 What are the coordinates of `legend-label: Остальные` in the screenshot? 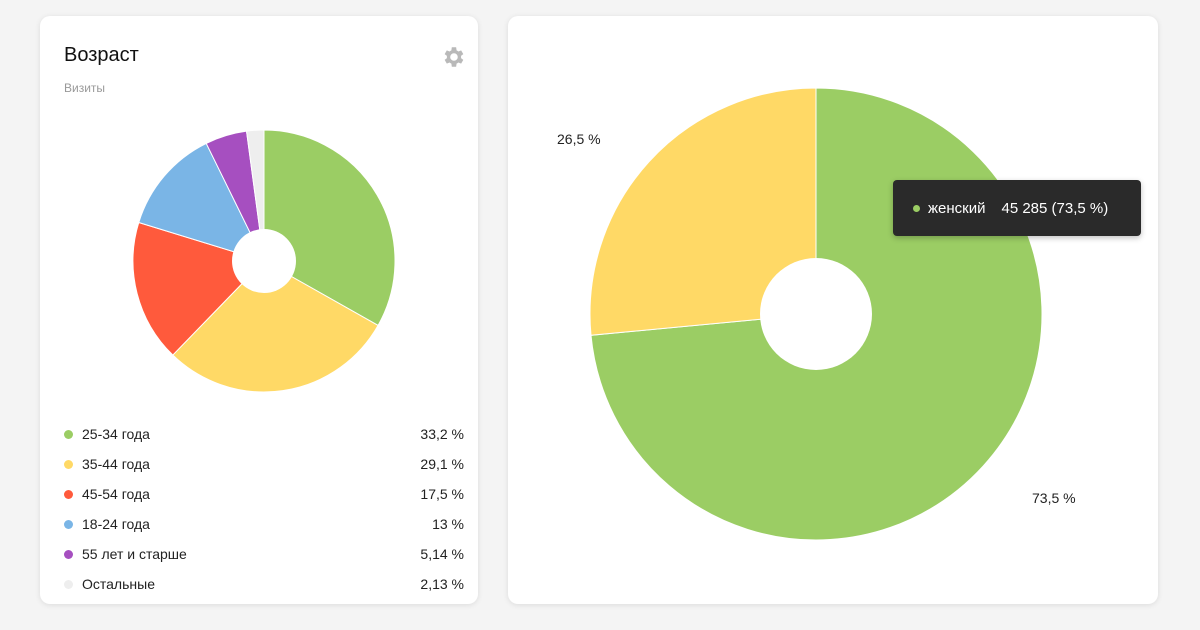 It's located at (118, 584).